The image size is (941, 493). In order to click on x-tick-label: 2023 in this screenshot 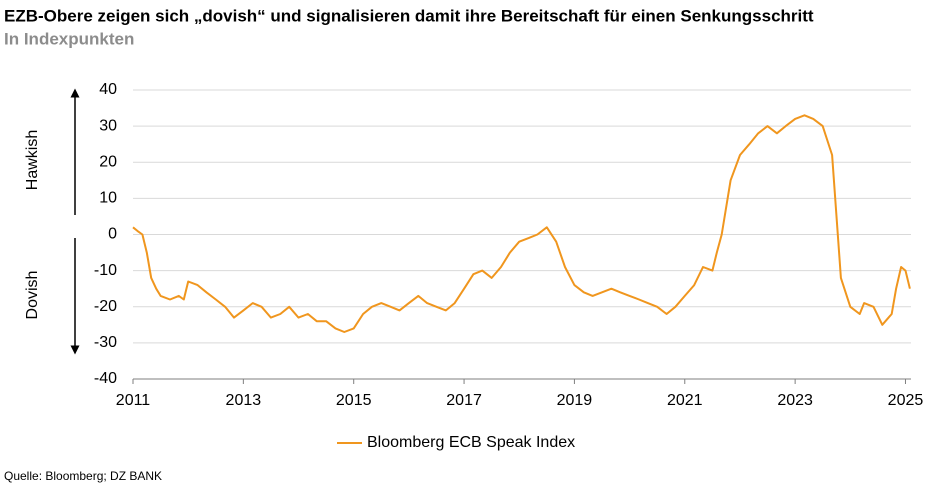, I will do `click(795, 400)`.